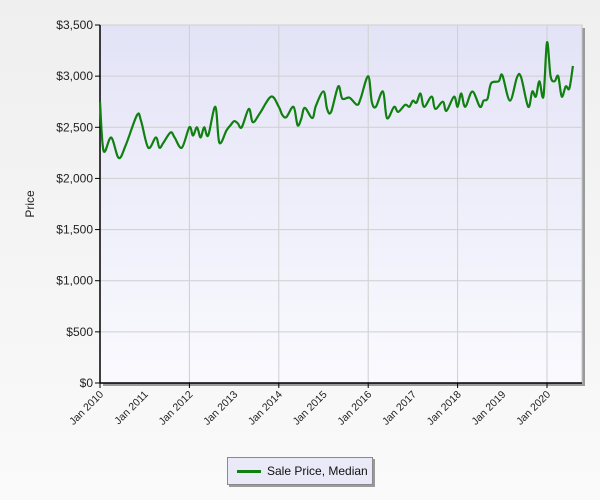  I want to click on legend-line-icon, so click(249, 471).